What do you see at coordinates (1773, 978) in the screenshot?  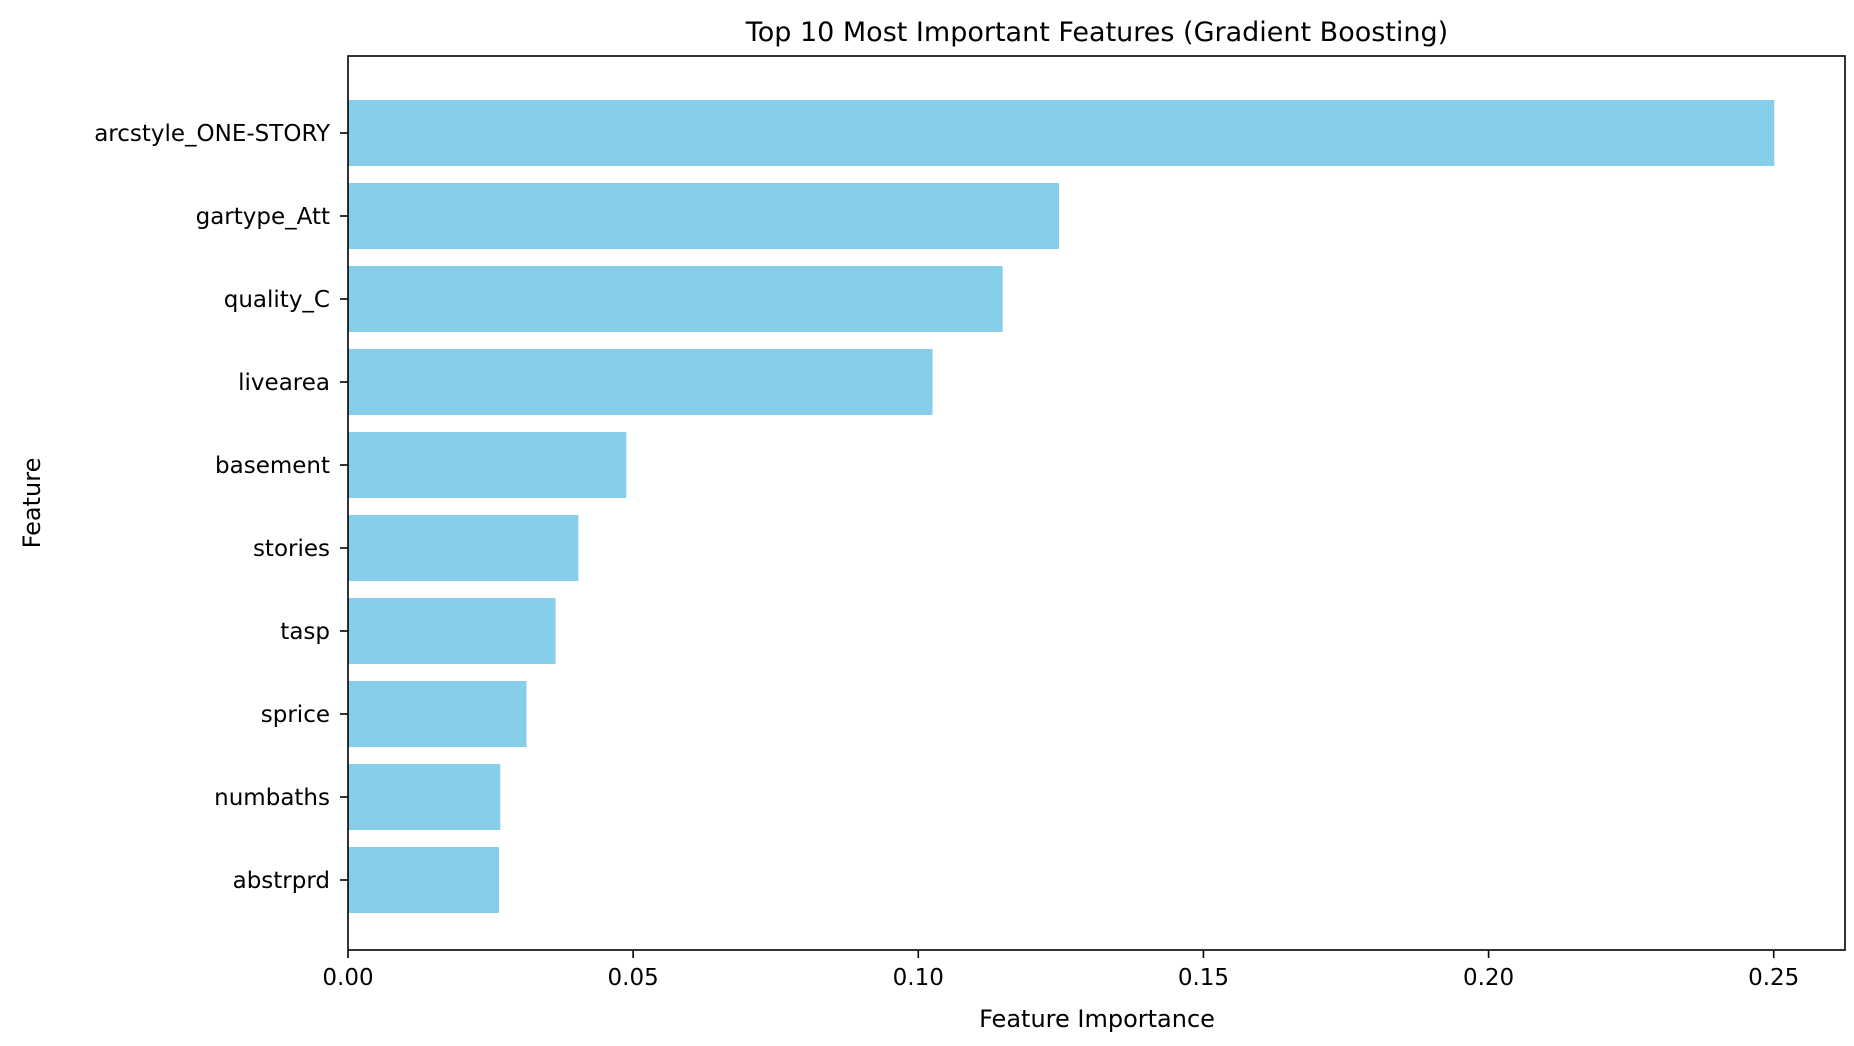 I see `x-tick-label: 0.25` at bounding box center [1773, 978].